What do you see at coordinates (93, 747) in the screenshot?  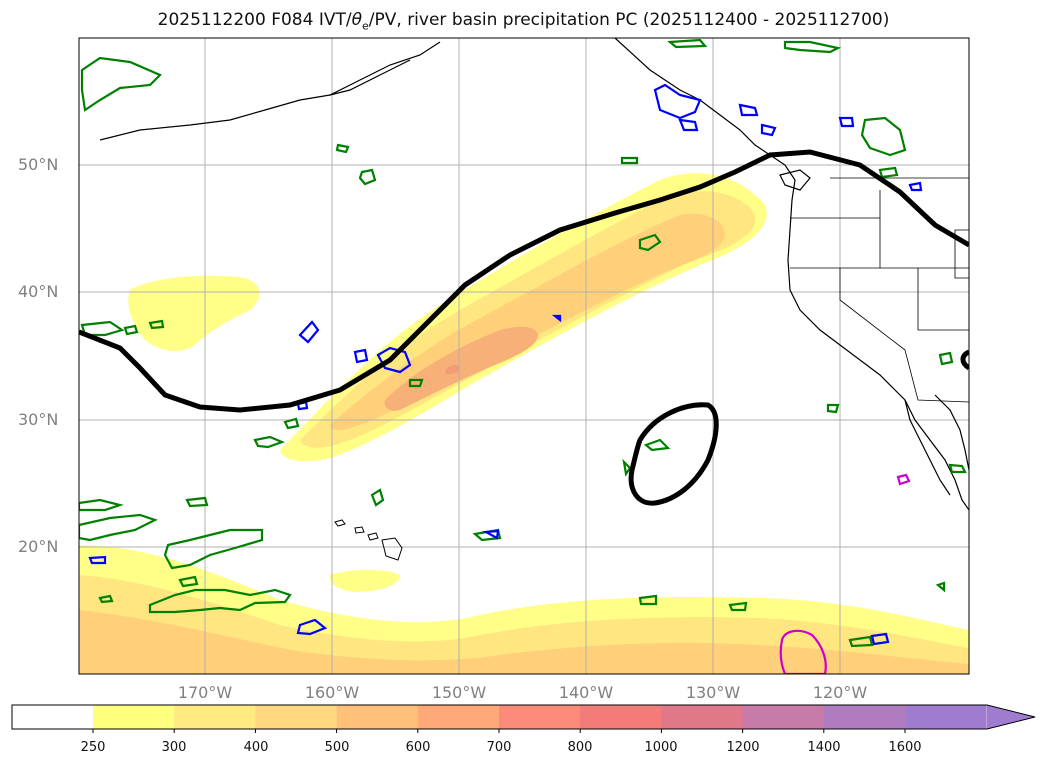 I see `colorbar-label-250: 250` at bounding box center [93, 747].